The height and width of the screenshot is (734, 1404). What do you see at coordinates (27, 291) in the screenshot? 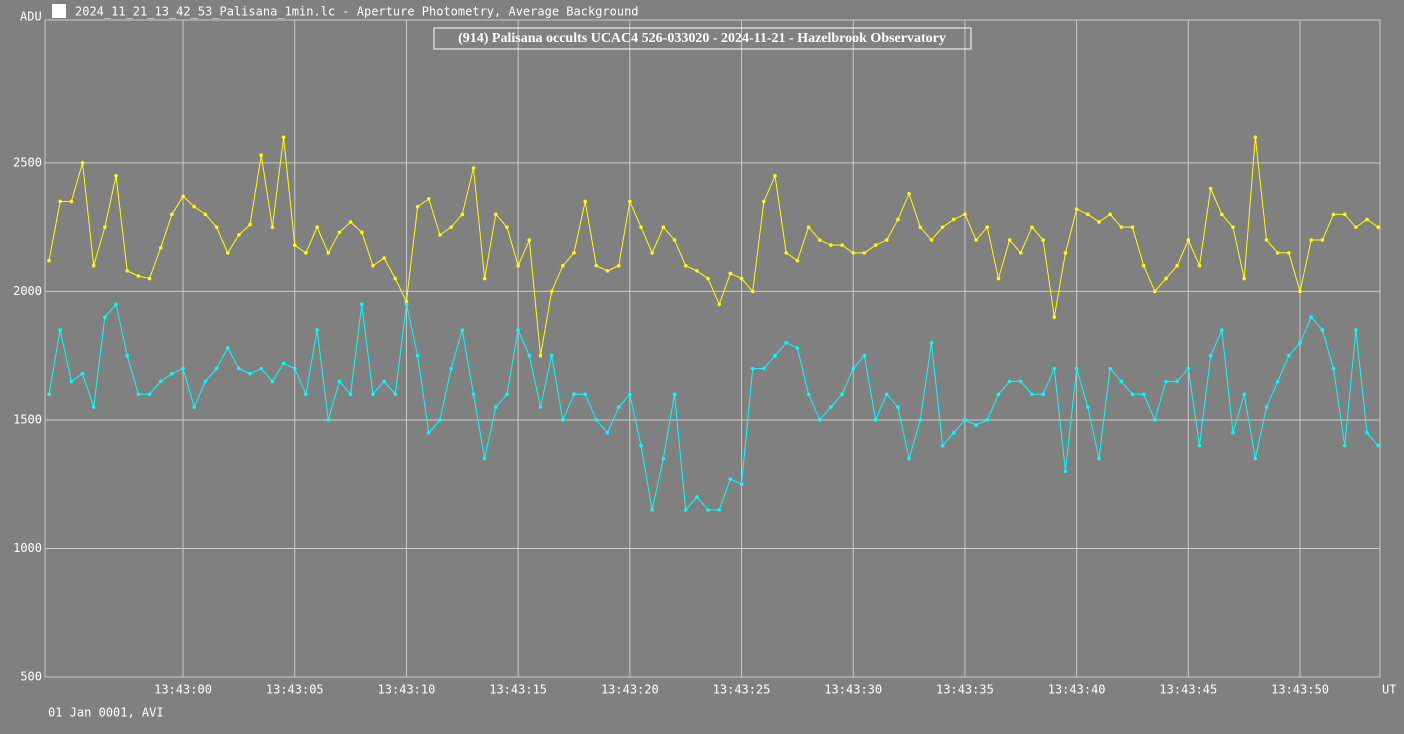
I see `y-tick-label: 2000` at bounding box center [27, 291].